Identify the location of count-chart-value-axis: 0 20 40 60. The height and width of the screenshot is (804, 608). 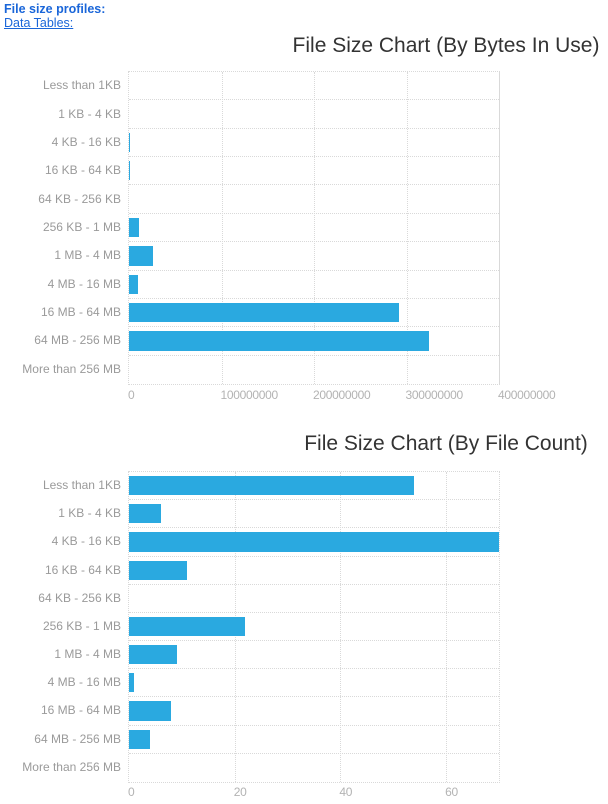
(363, 793).